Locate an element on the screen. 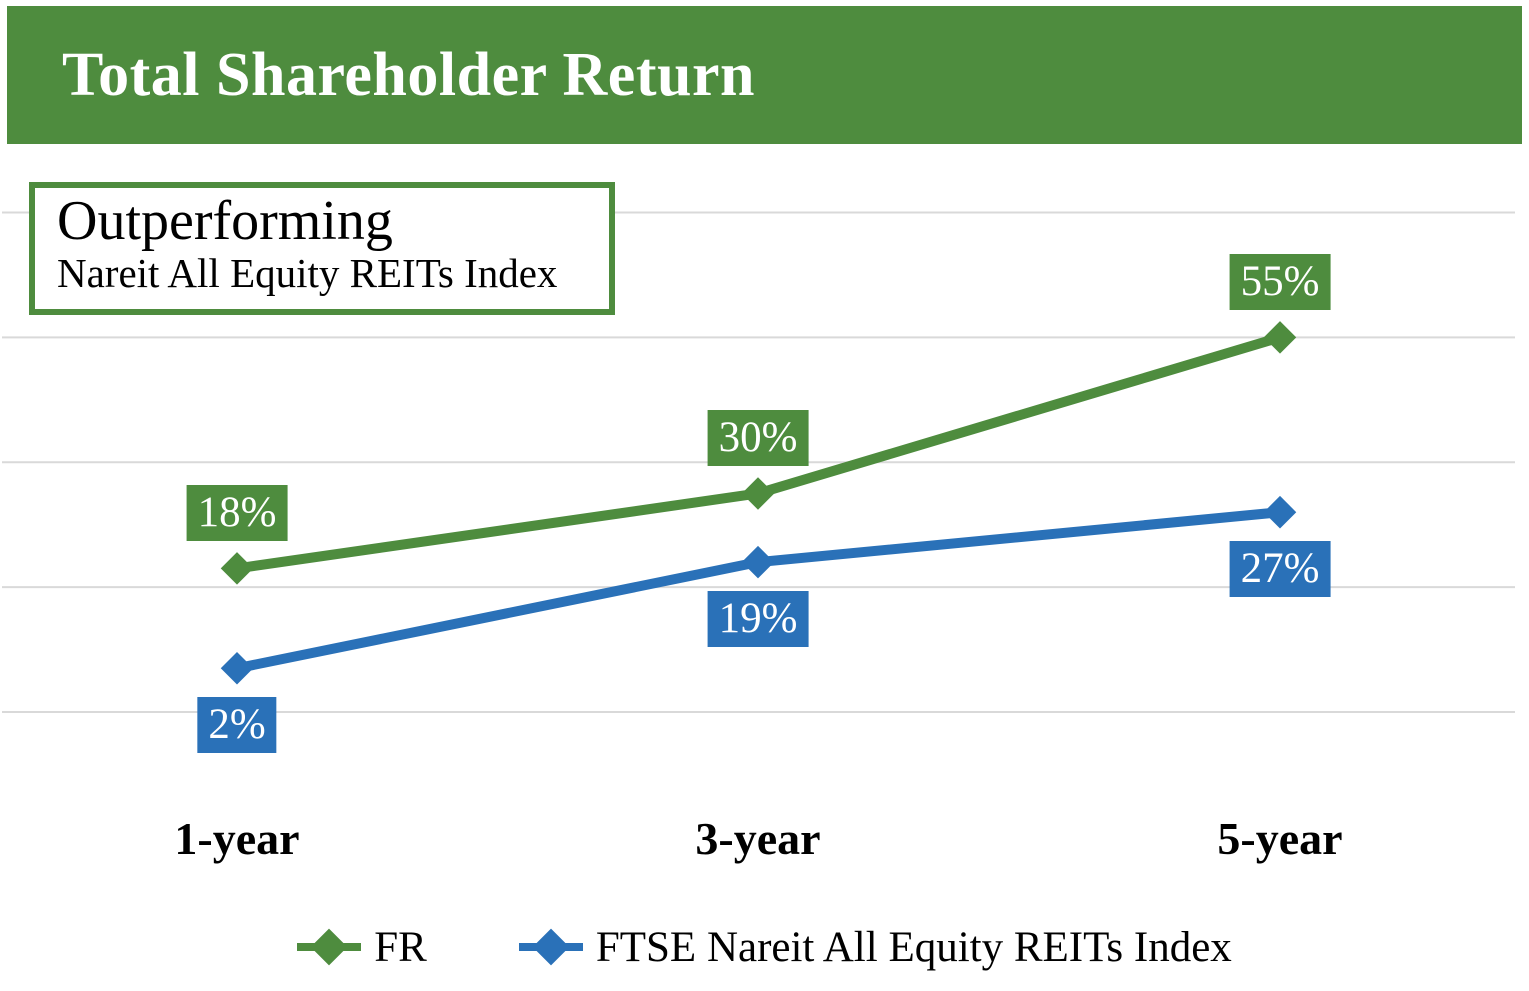 The width and height of the screenshot is (1529, 991). legend: FR FTSE Nareit All Equity REITs Index is located at coordinates (764, 947).